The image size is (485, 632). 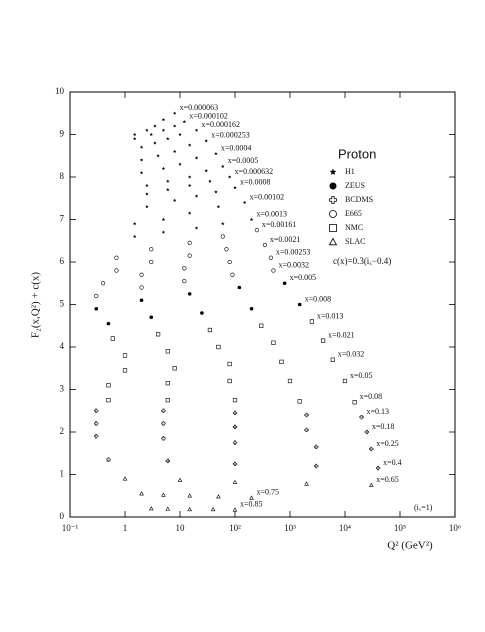 I want to click on legend-label: H1, so click(x=350, y=171).